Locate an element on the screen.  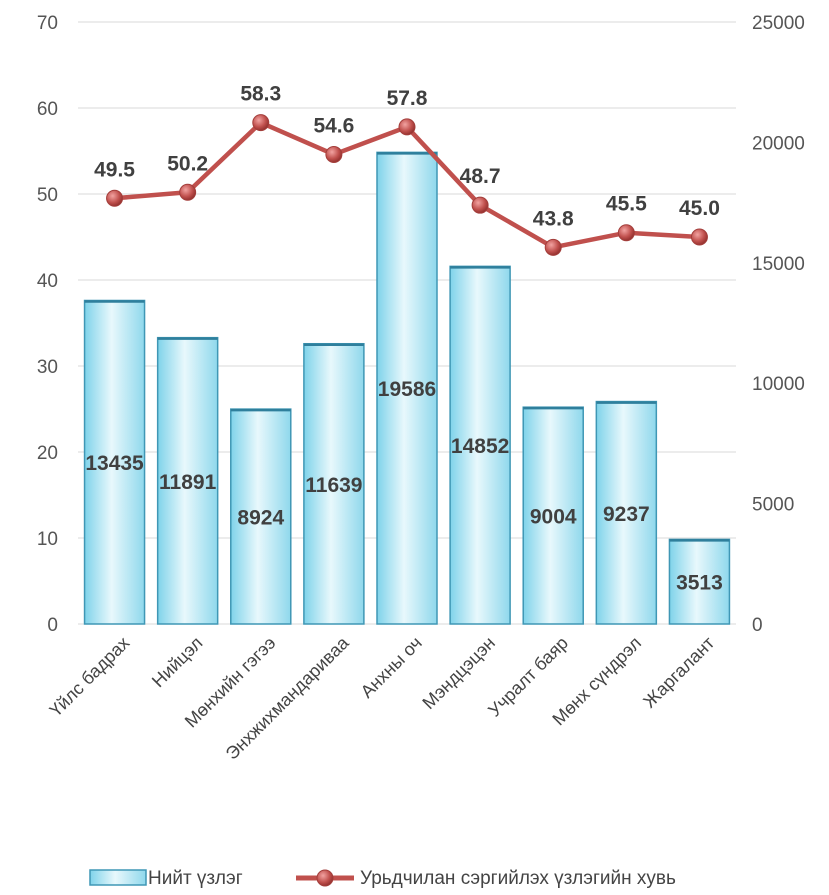
legend-bar-swatch is located at coordinates (118, 877).